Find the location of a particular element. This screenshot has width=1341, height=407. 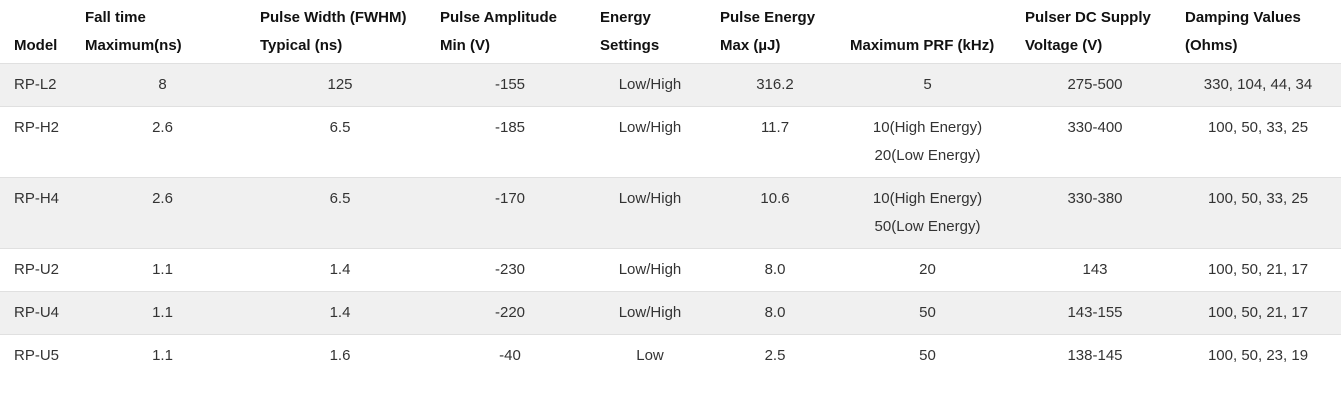

cell-line: 5 is located at coordinates (927, 84).